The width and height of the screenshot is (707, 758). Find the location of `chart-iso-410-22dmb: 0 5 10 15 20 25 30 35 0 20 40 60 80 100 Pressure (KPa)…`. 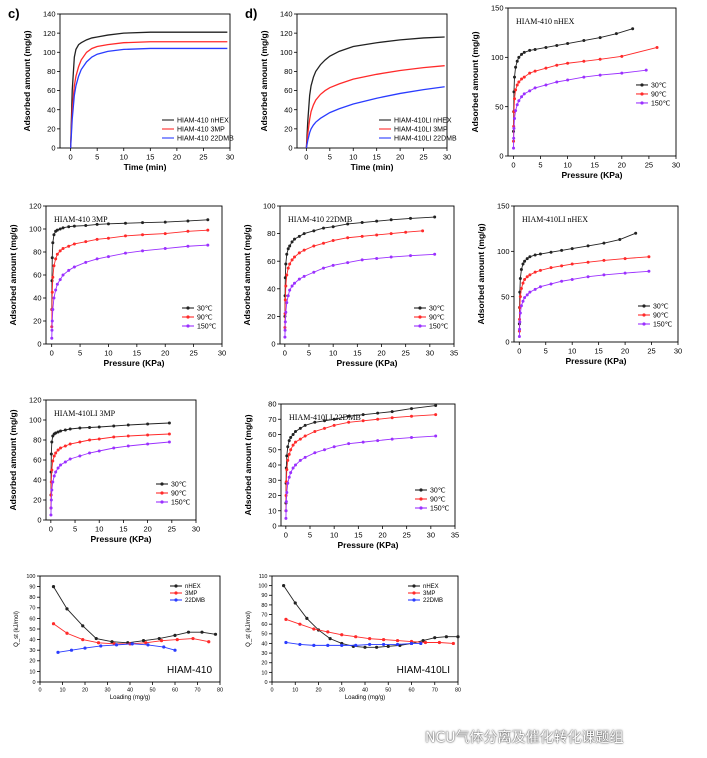

chart-iso-410-22dmb: 0 5 10 15 20 25 30 35 0 20 40 60 80 100 Pressure (KPa)… is located at coordinates (350, 285).